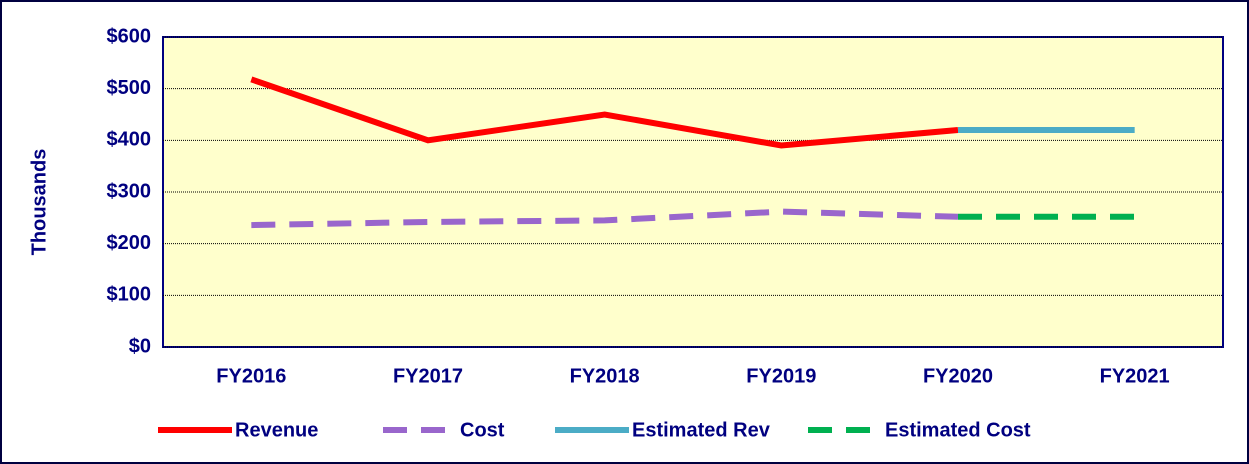 This screenshot has height=464, width=1249. What do you see at coordinates (1135, 376) in the screenshot?
I see `x-tick-label: FY2021` at bounding box center [1135, 376].